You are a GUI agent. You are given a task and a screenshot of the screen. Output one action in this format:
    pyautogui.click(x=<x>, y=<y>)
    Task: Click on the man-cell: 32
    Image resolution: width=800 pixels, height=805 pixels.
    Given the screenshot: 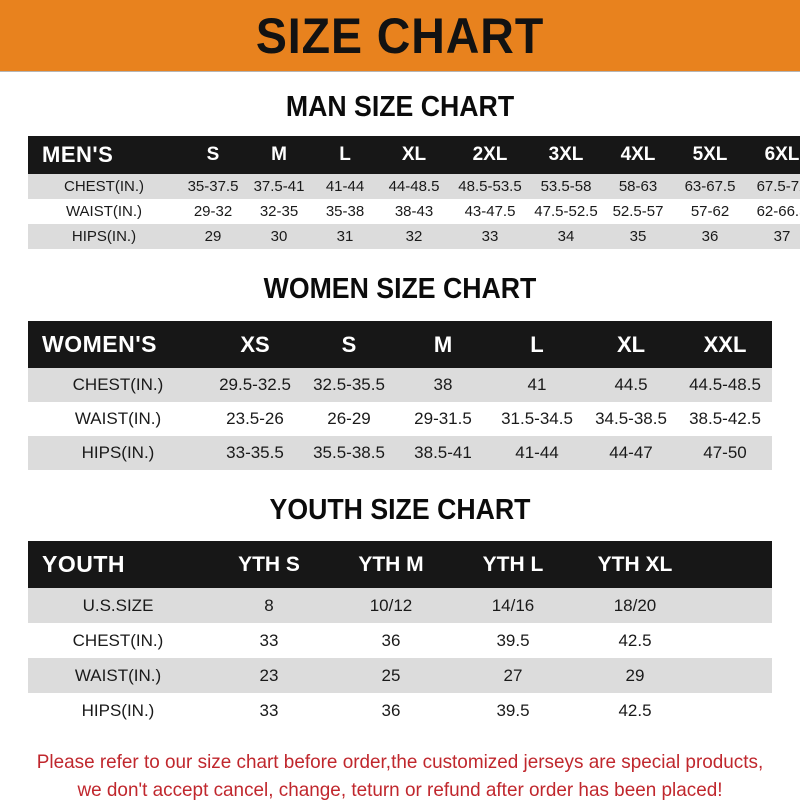 What is the action you would take?
    pyautogui.click(x=414, y=236)
    